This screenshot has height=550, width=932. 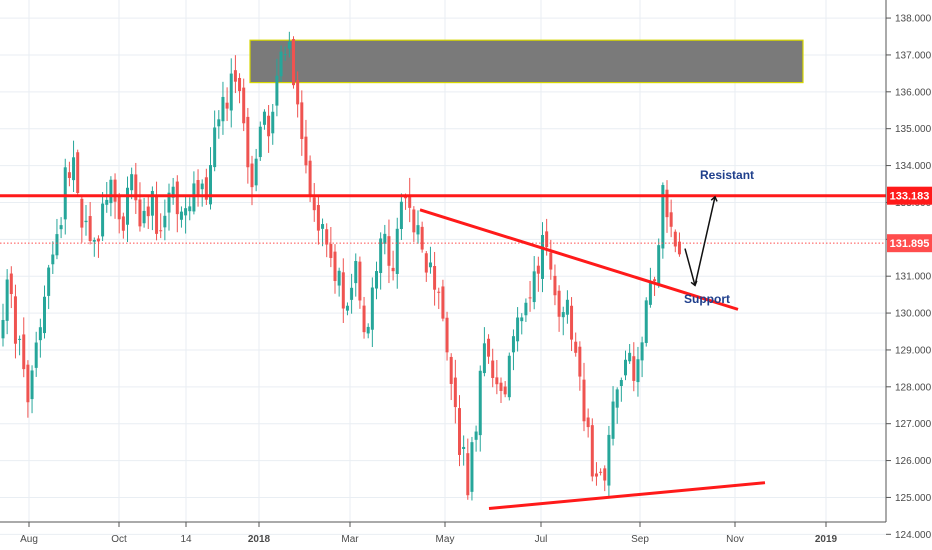 I want to click on x-tick-label: Jul, so click(x=541, y=539).